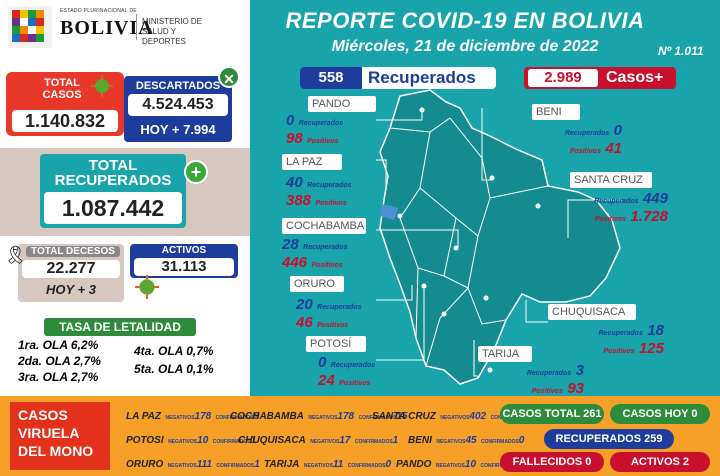 Image resolution: width=720 pixels, height=476 pixels. Describe the element at coordinates (314, 130) in the screenshot. I see `region-pando: 0 Recuperados 98 Positivos` at that location.